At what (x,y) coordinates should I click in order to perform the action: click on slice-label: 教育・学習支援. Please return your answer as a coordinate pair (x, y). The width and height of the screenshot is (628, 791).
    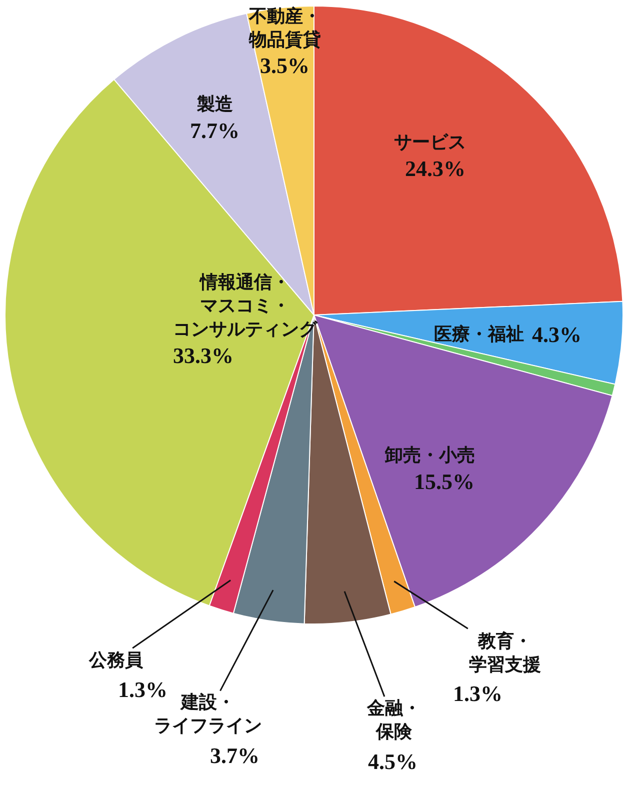
    Looking at the image, I should click on (505, 652).